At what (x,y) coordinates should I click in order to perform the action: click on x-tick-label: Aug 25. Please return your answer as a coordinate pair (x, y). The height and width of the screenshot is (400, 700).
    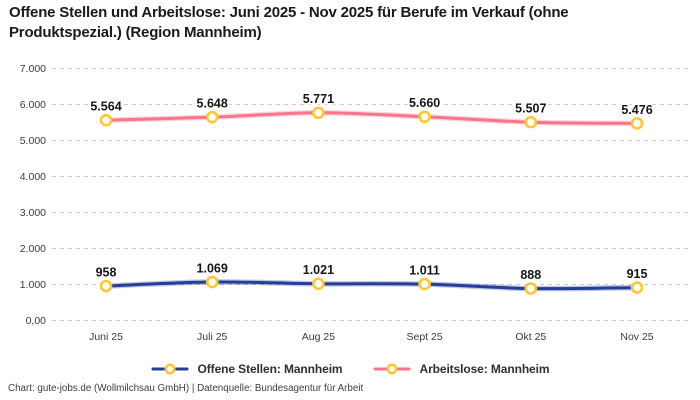
    Looking at the image, I should click on (318, 337).